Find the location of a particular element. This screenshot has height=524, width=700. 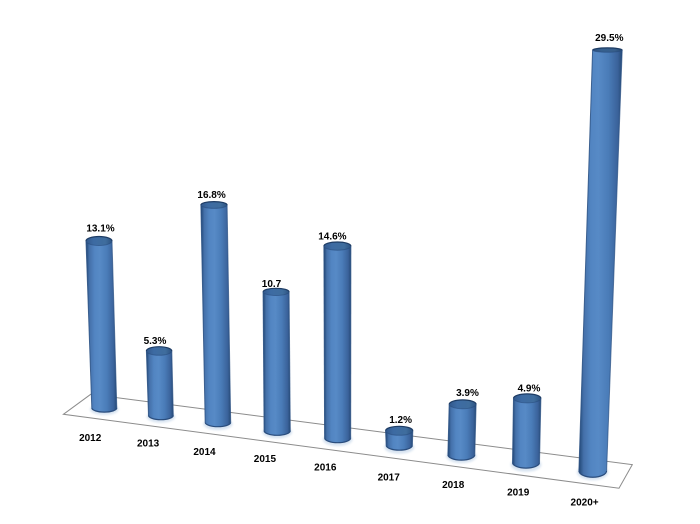

svg-text: 1.2% is located at coordinates (400, 420).